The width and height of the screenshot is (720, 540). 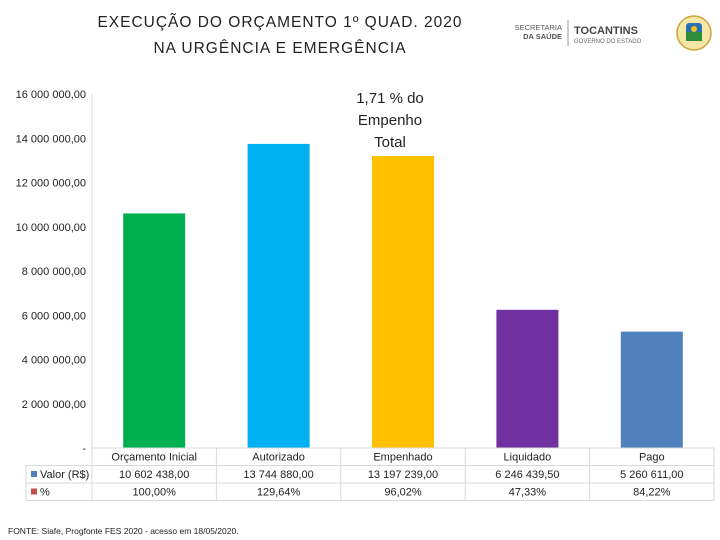 I want to click on category-label: Empenhado, so click(x=402, y=458).